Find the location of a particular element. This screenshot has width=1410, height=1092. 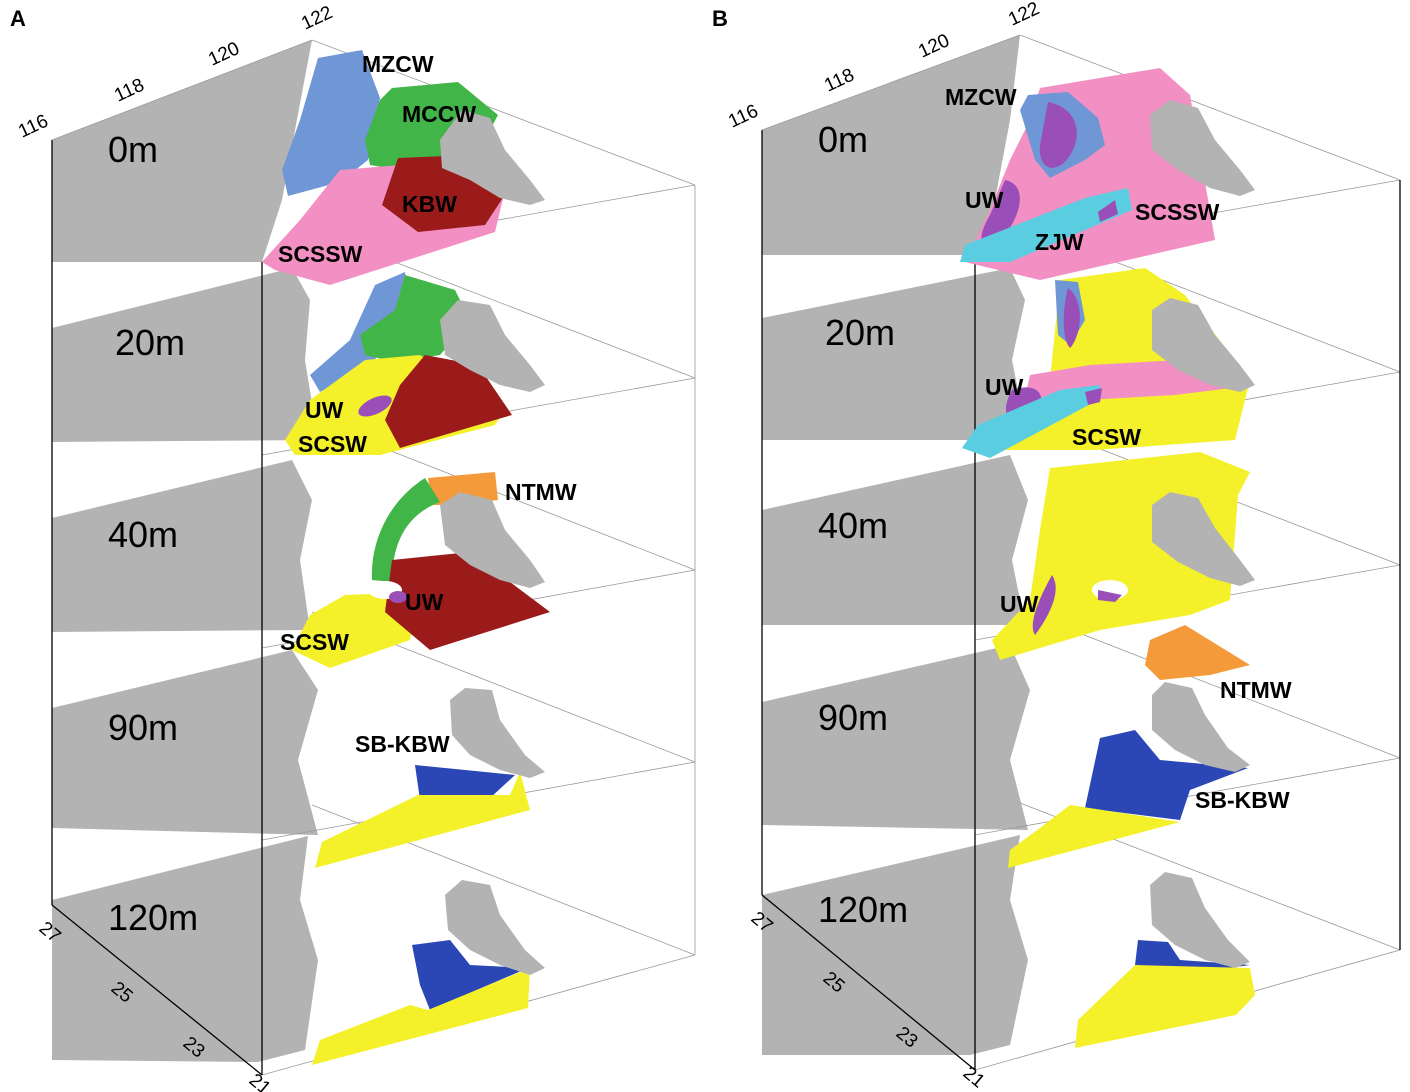

scsw-90m-b-region is located at coordinates (1094, 836).